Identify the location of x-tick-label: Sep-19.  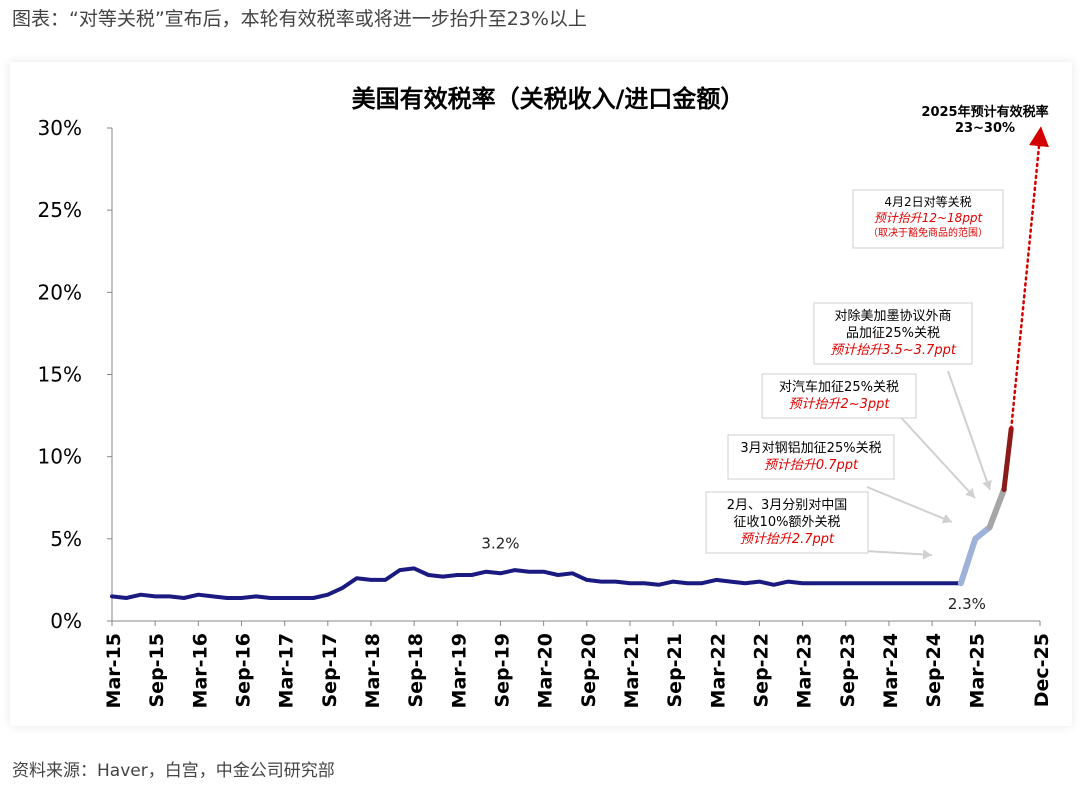
(502, 670).